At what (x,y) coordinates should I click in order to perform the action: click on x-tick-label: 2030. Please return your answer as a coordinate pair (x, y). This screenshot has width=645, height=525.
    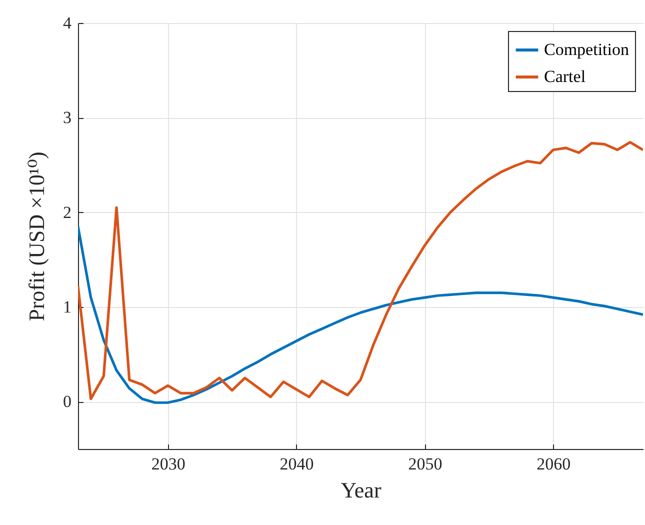
    Looking at the image, I should click on (168, 464).